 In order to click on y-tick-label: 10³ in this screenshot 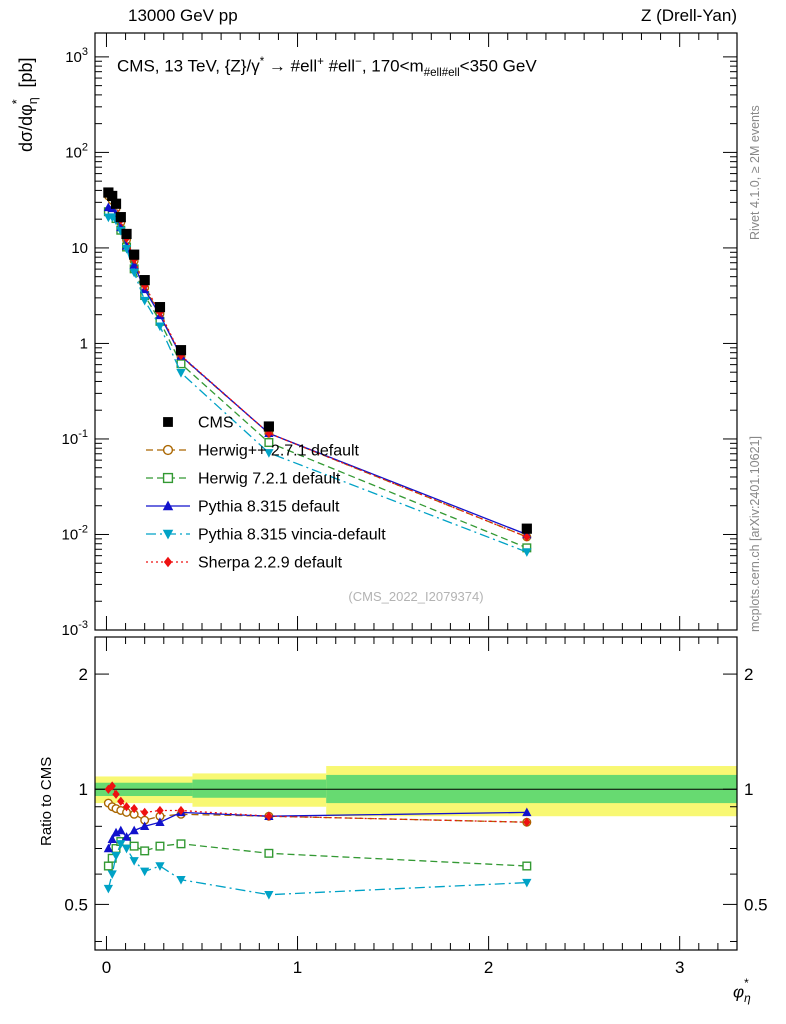, I will do `click(76, 56)`.